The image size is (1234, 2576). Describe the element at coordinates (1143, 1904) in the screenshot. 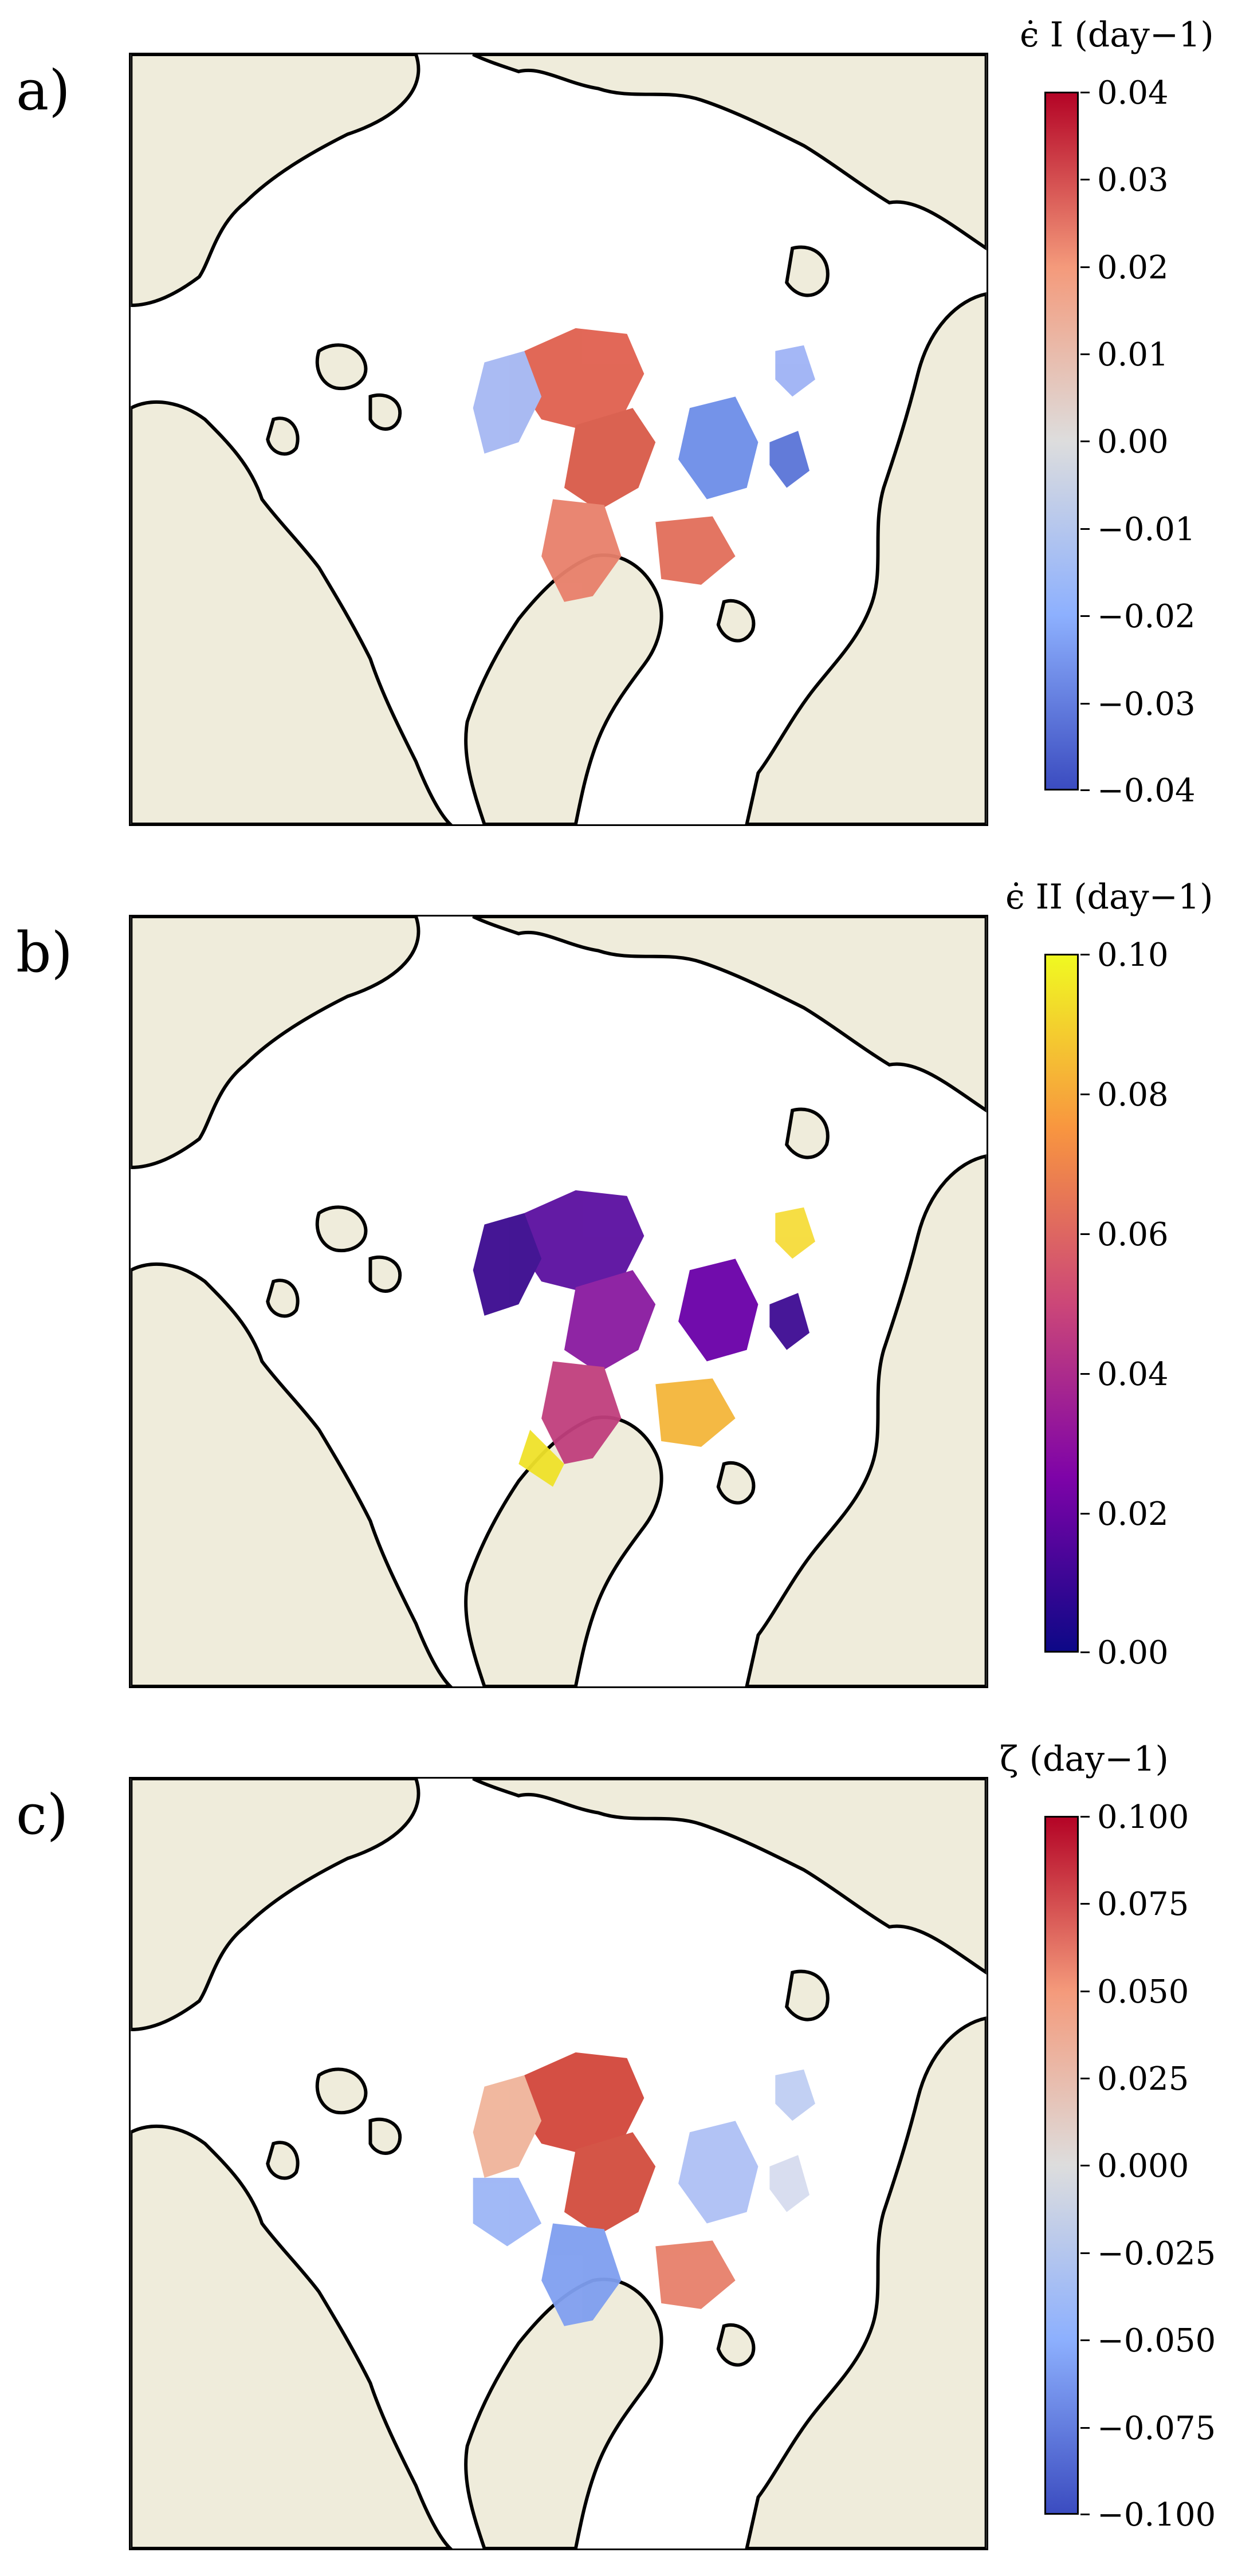

I see `tick-label: 0.075` at that location.